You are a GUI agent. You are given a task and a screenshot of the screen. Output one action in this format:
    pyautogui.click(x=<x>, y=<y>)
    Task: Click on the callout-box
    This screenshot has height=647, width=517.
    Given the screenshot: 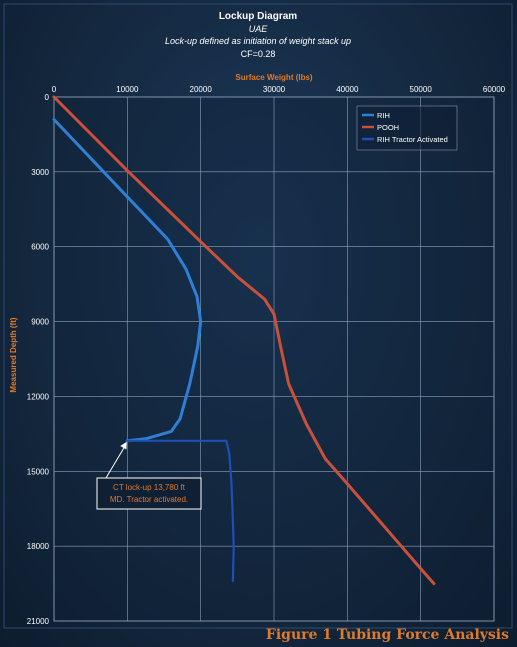 What is the action you would take?
    pyautogui.click(x=149, y=493)
    